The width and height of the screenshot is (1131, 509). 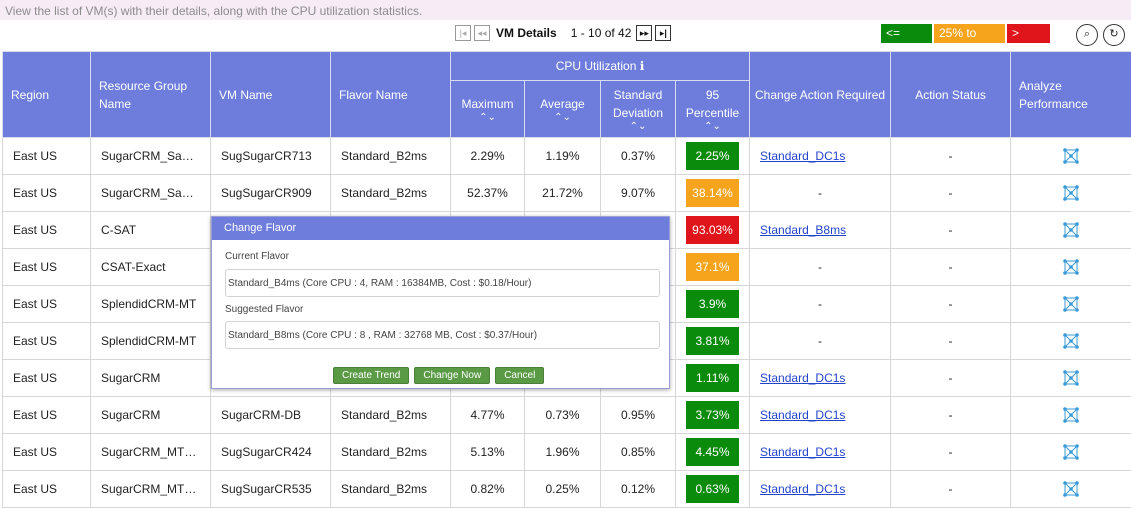 I want to click on percentile-badge: 3.81%, so click(x=713, y=341).